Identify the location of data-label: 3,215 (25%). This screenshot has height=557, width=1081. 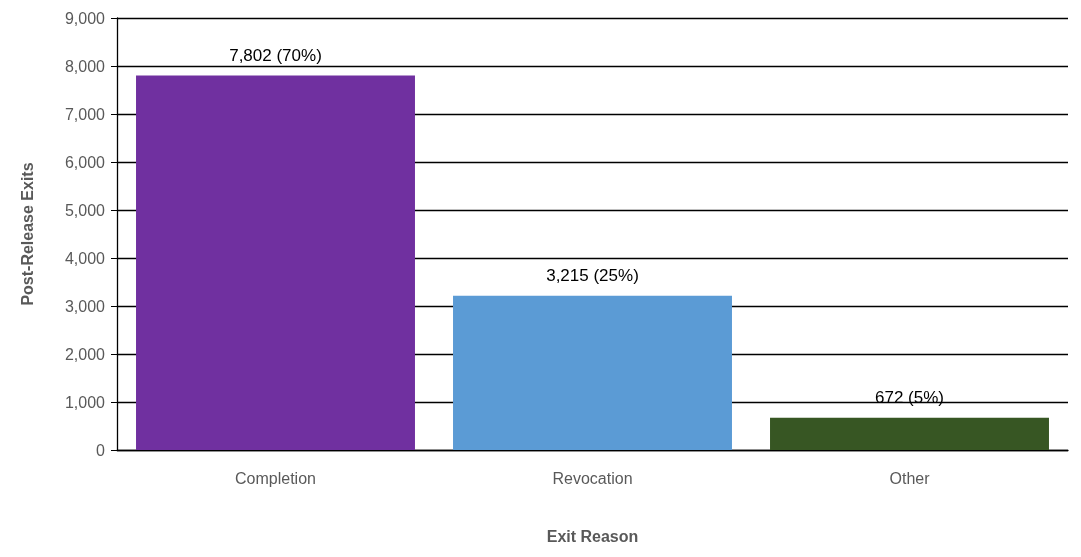
(592, 275).